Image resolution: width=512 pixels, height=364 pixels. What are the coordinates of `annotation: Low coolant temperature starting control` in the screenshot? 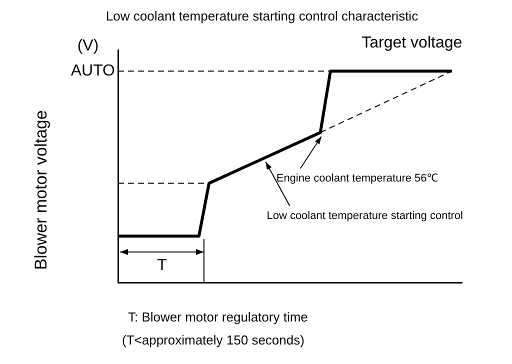 It's located at (364, 216).